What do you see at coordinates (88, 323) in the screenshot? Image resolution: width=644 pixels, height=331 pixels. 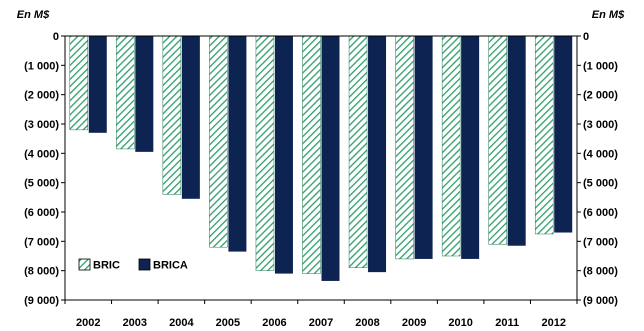 I see `x-tick-label: 2002` at bounding box center [88, 323].